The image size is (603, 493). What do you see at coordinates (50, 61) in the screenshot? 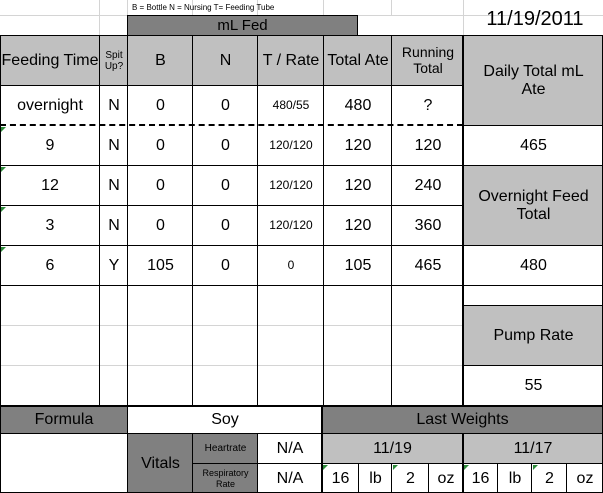
I see `col-header-feeding-time: Feeding Time` at bounding box center [50, 61].